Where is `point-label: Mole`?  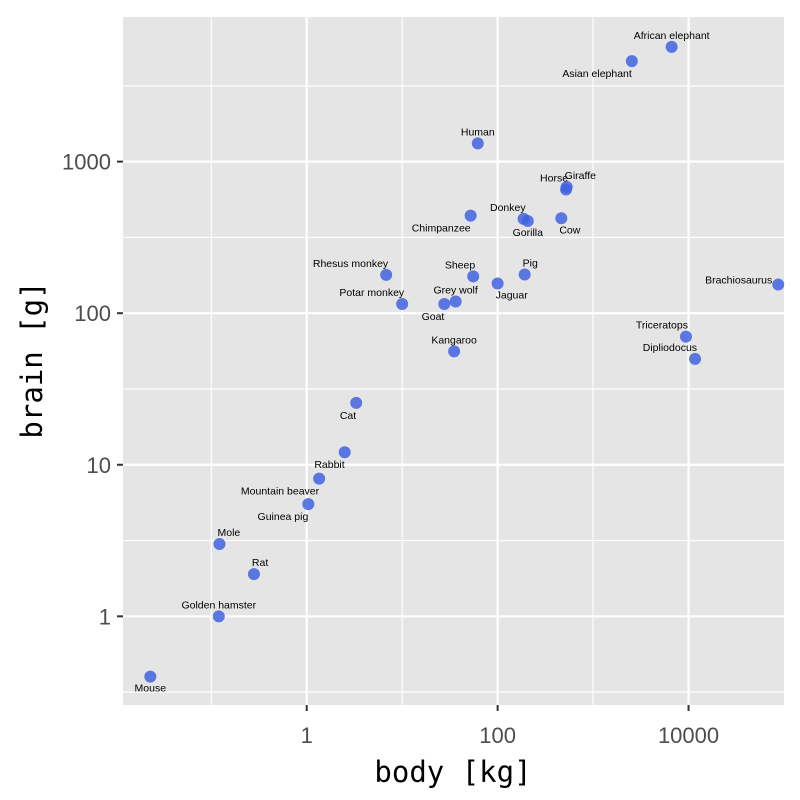 point-label: Mole is located at coordinates (228, 533).